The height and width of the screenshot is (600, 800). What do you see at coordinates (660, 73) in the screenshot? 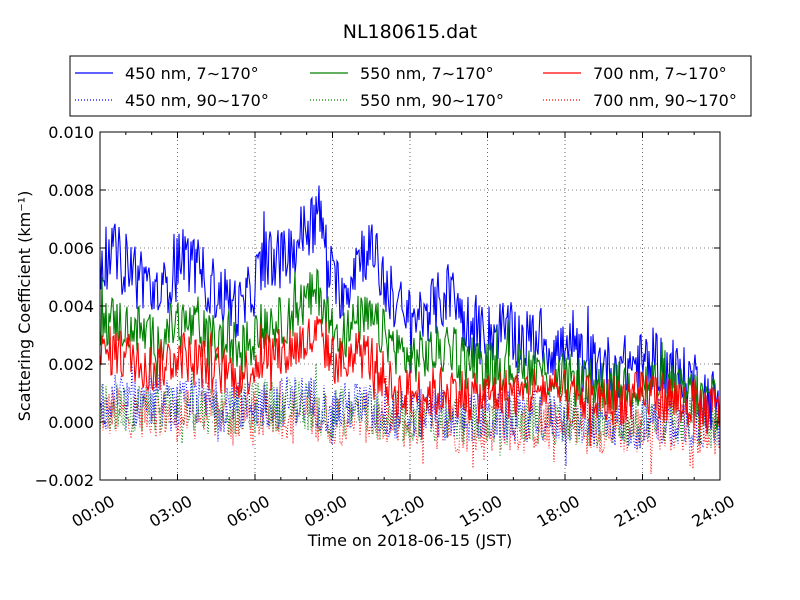
I see `legend-label: 700 nm, 7∼170°` at bounding box center [660, 73].